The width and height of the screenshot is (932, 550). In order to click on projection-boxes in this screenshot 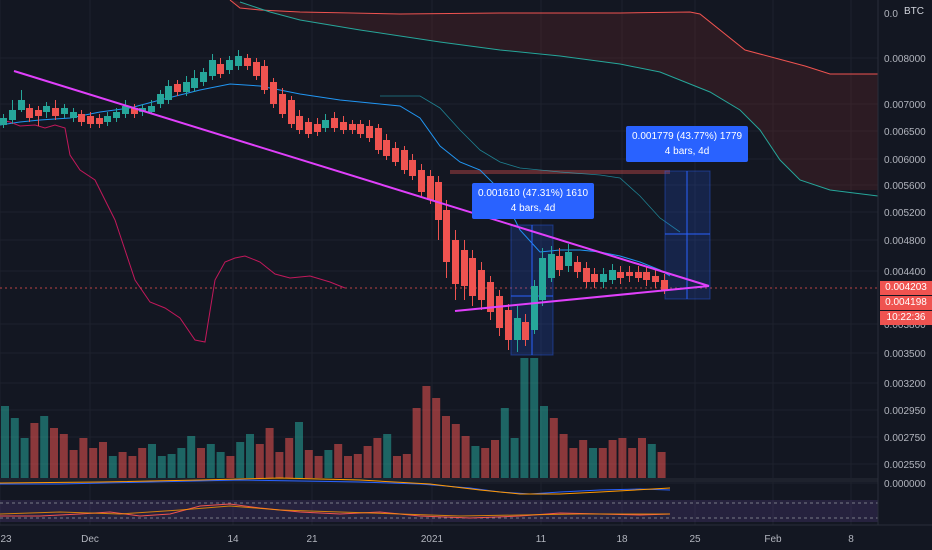, I will do `click(610, 263)`.